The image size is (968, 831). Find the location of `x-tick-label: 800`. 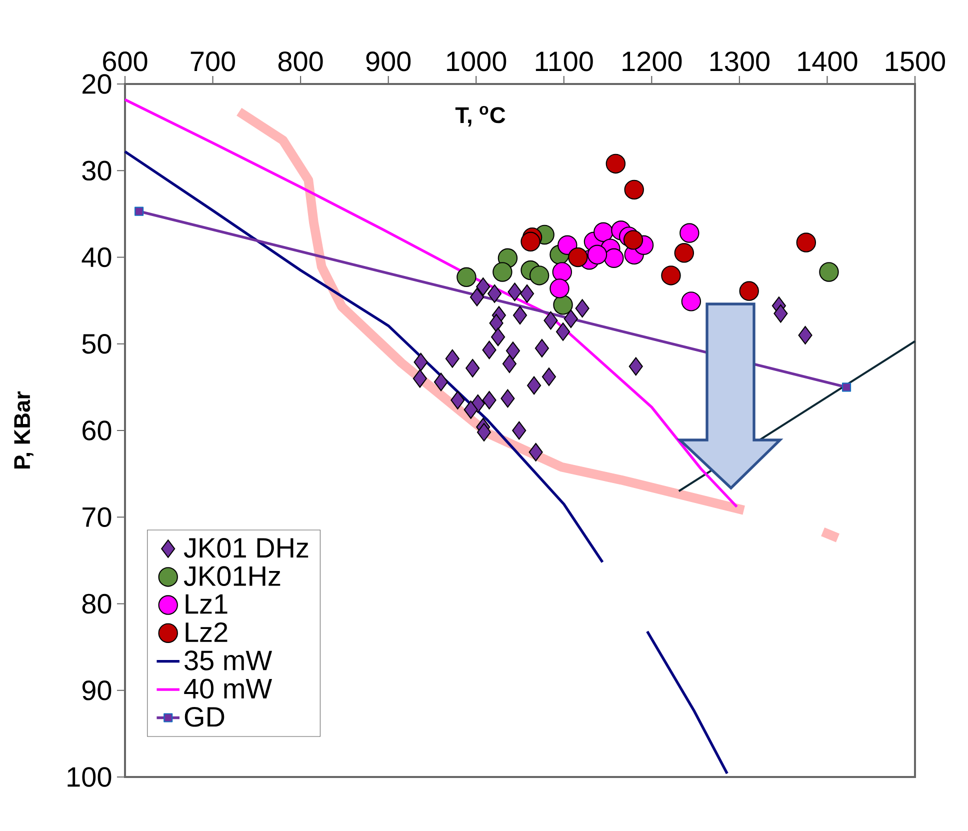

x-tick-label: 800 is located at coordinates (300, 61).